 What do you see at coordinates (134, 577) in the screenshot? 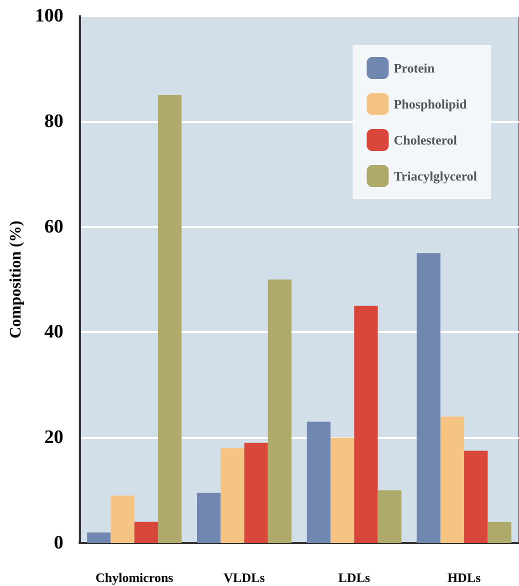
I see `x-tick-label: Chylomicrons` at bounding box center [134, 577].